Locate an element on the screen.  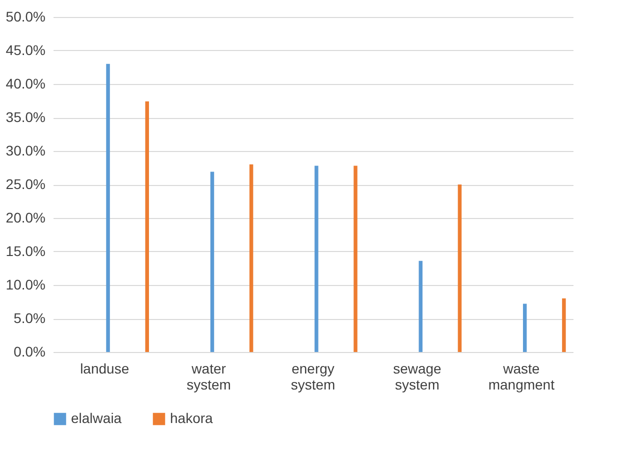
y-tick-label: 15.0% is located at coordinates (26, 251).